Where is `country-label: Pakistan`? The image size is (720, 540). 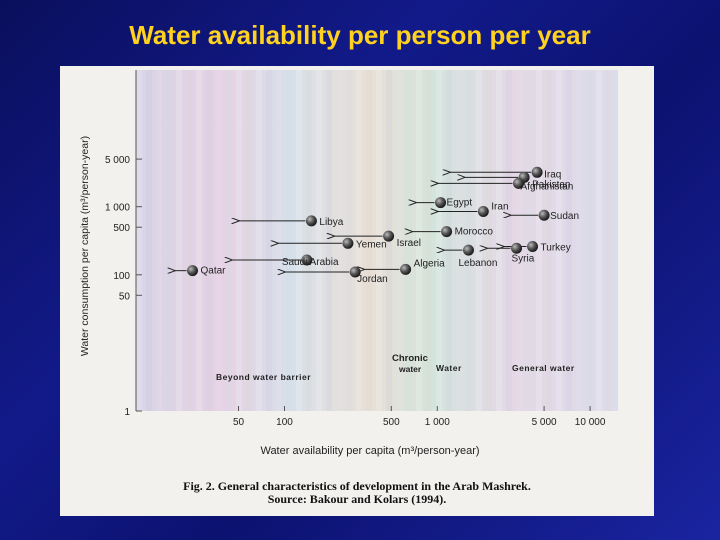
country-label: Pakistan is located at coordinates (551, 184).